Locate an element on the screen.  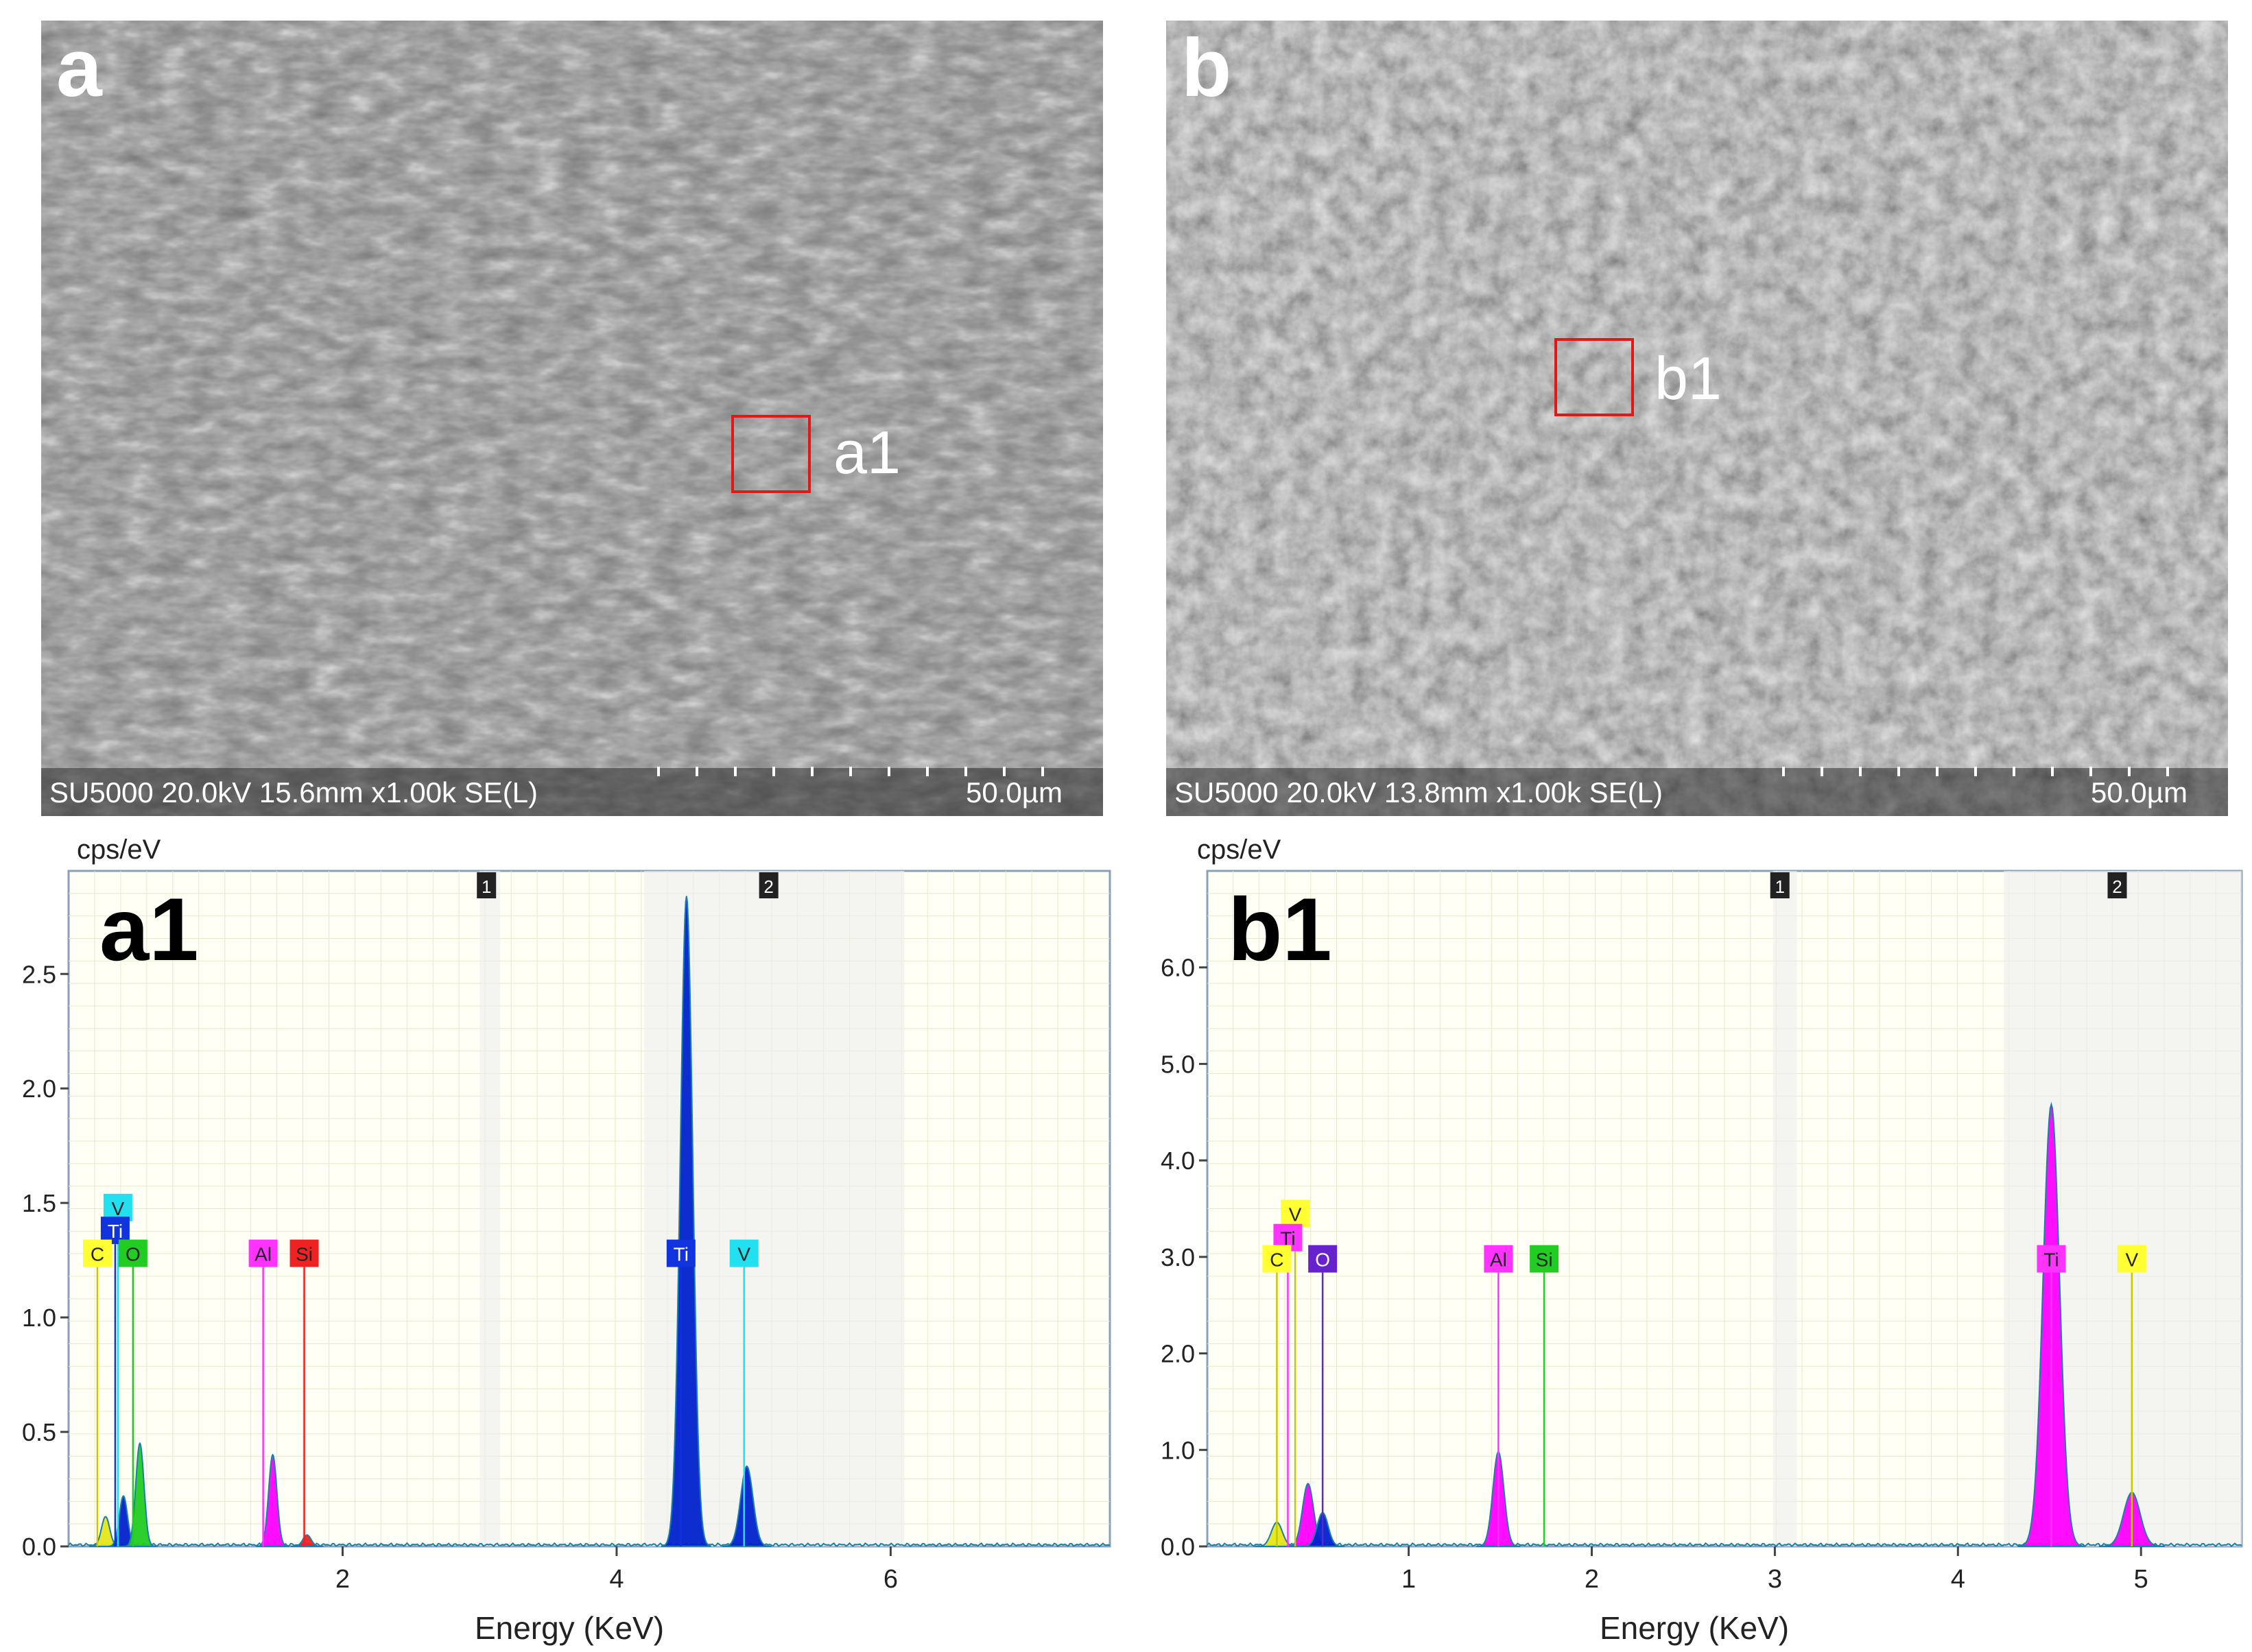
y-tick-label: 1.5 is located at coordinates (39, 1203).